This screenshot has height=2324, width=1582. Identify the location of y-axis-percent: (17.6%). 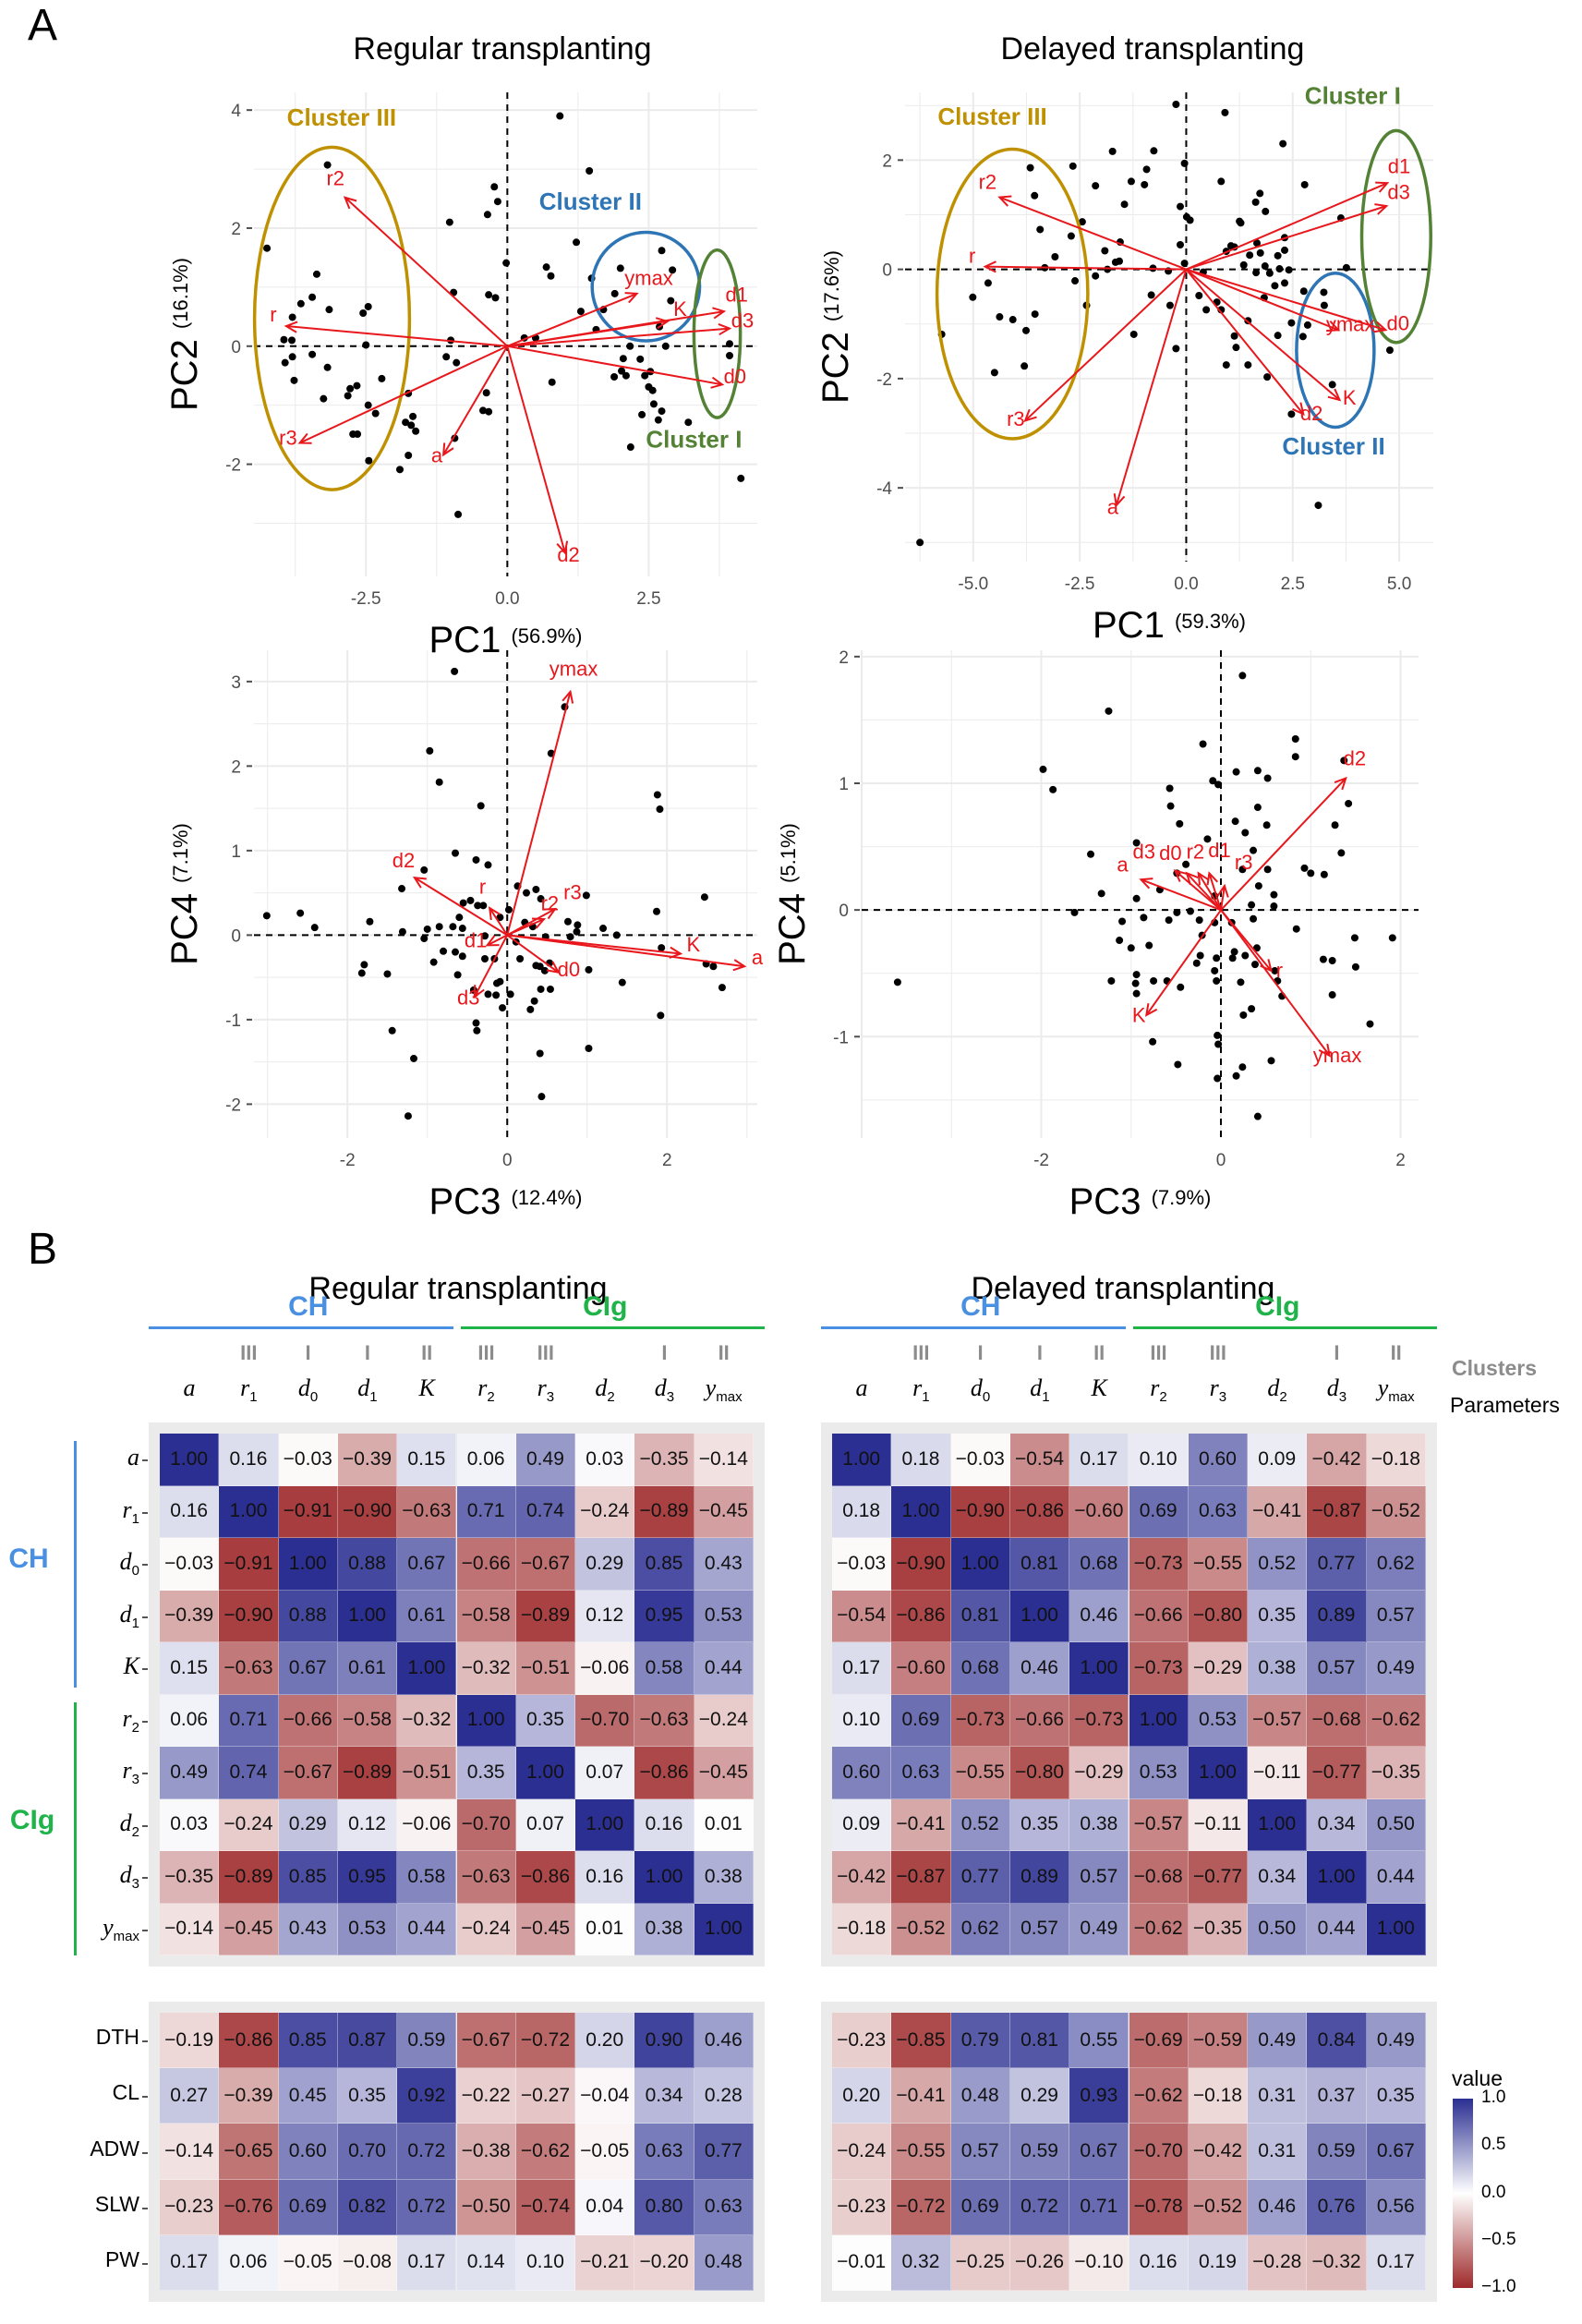
(831, 285).